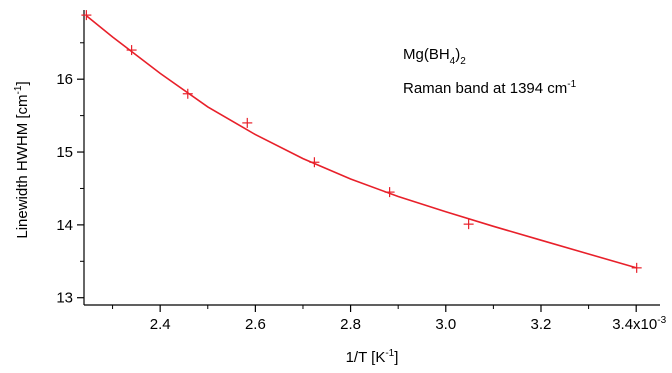 Image resolution: width=672 pixels, height=373 pixels. Describe the element at coordinates (64, 79) in the screenshot. I see `y-tick-label: 16` at that location.